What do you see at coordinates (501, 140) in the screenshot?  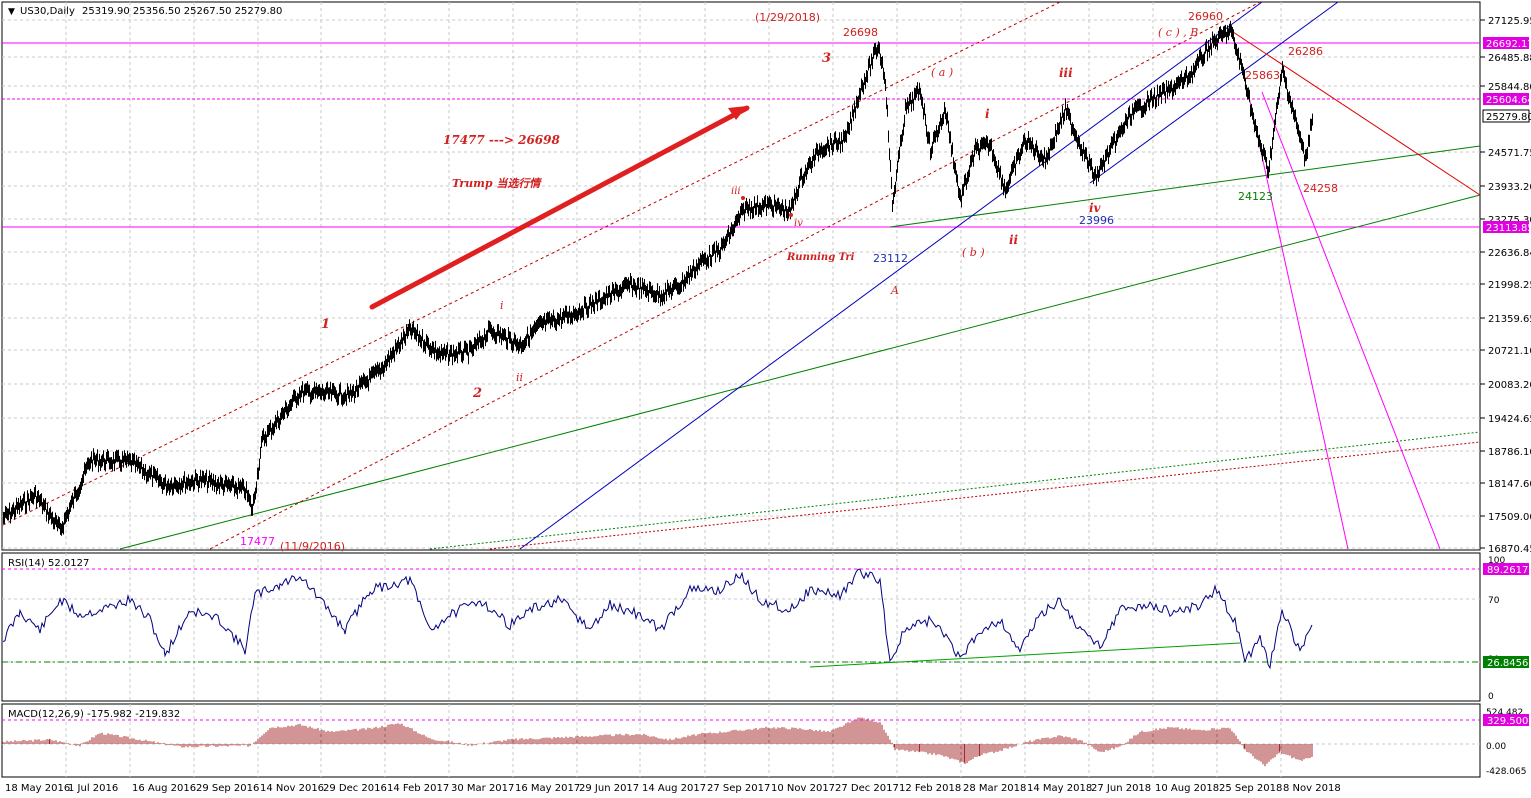 I see `annot-move: 17477 ---> 26698` at bounding box center [501, 140].